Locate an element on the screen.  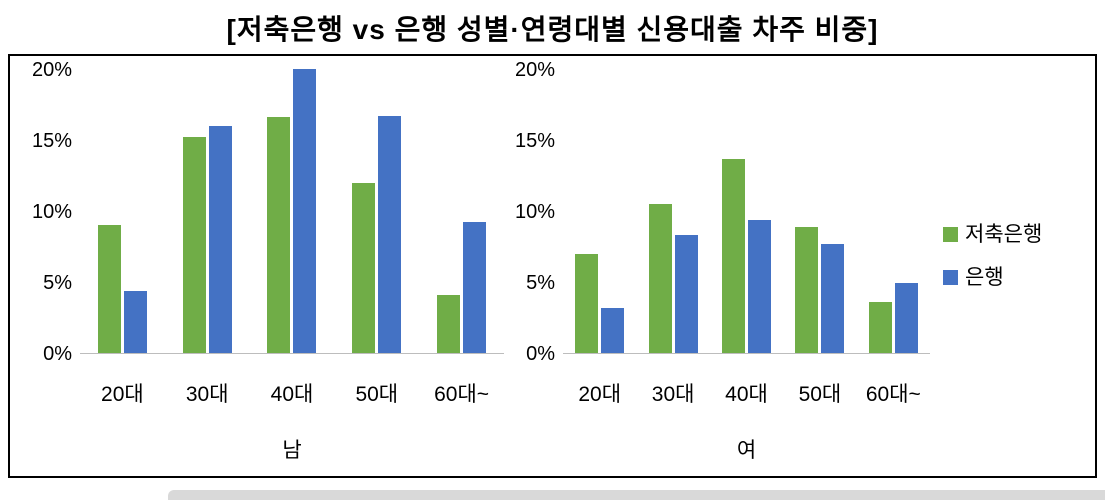
legend-label: 은행 is located at coordinates (984, 277).